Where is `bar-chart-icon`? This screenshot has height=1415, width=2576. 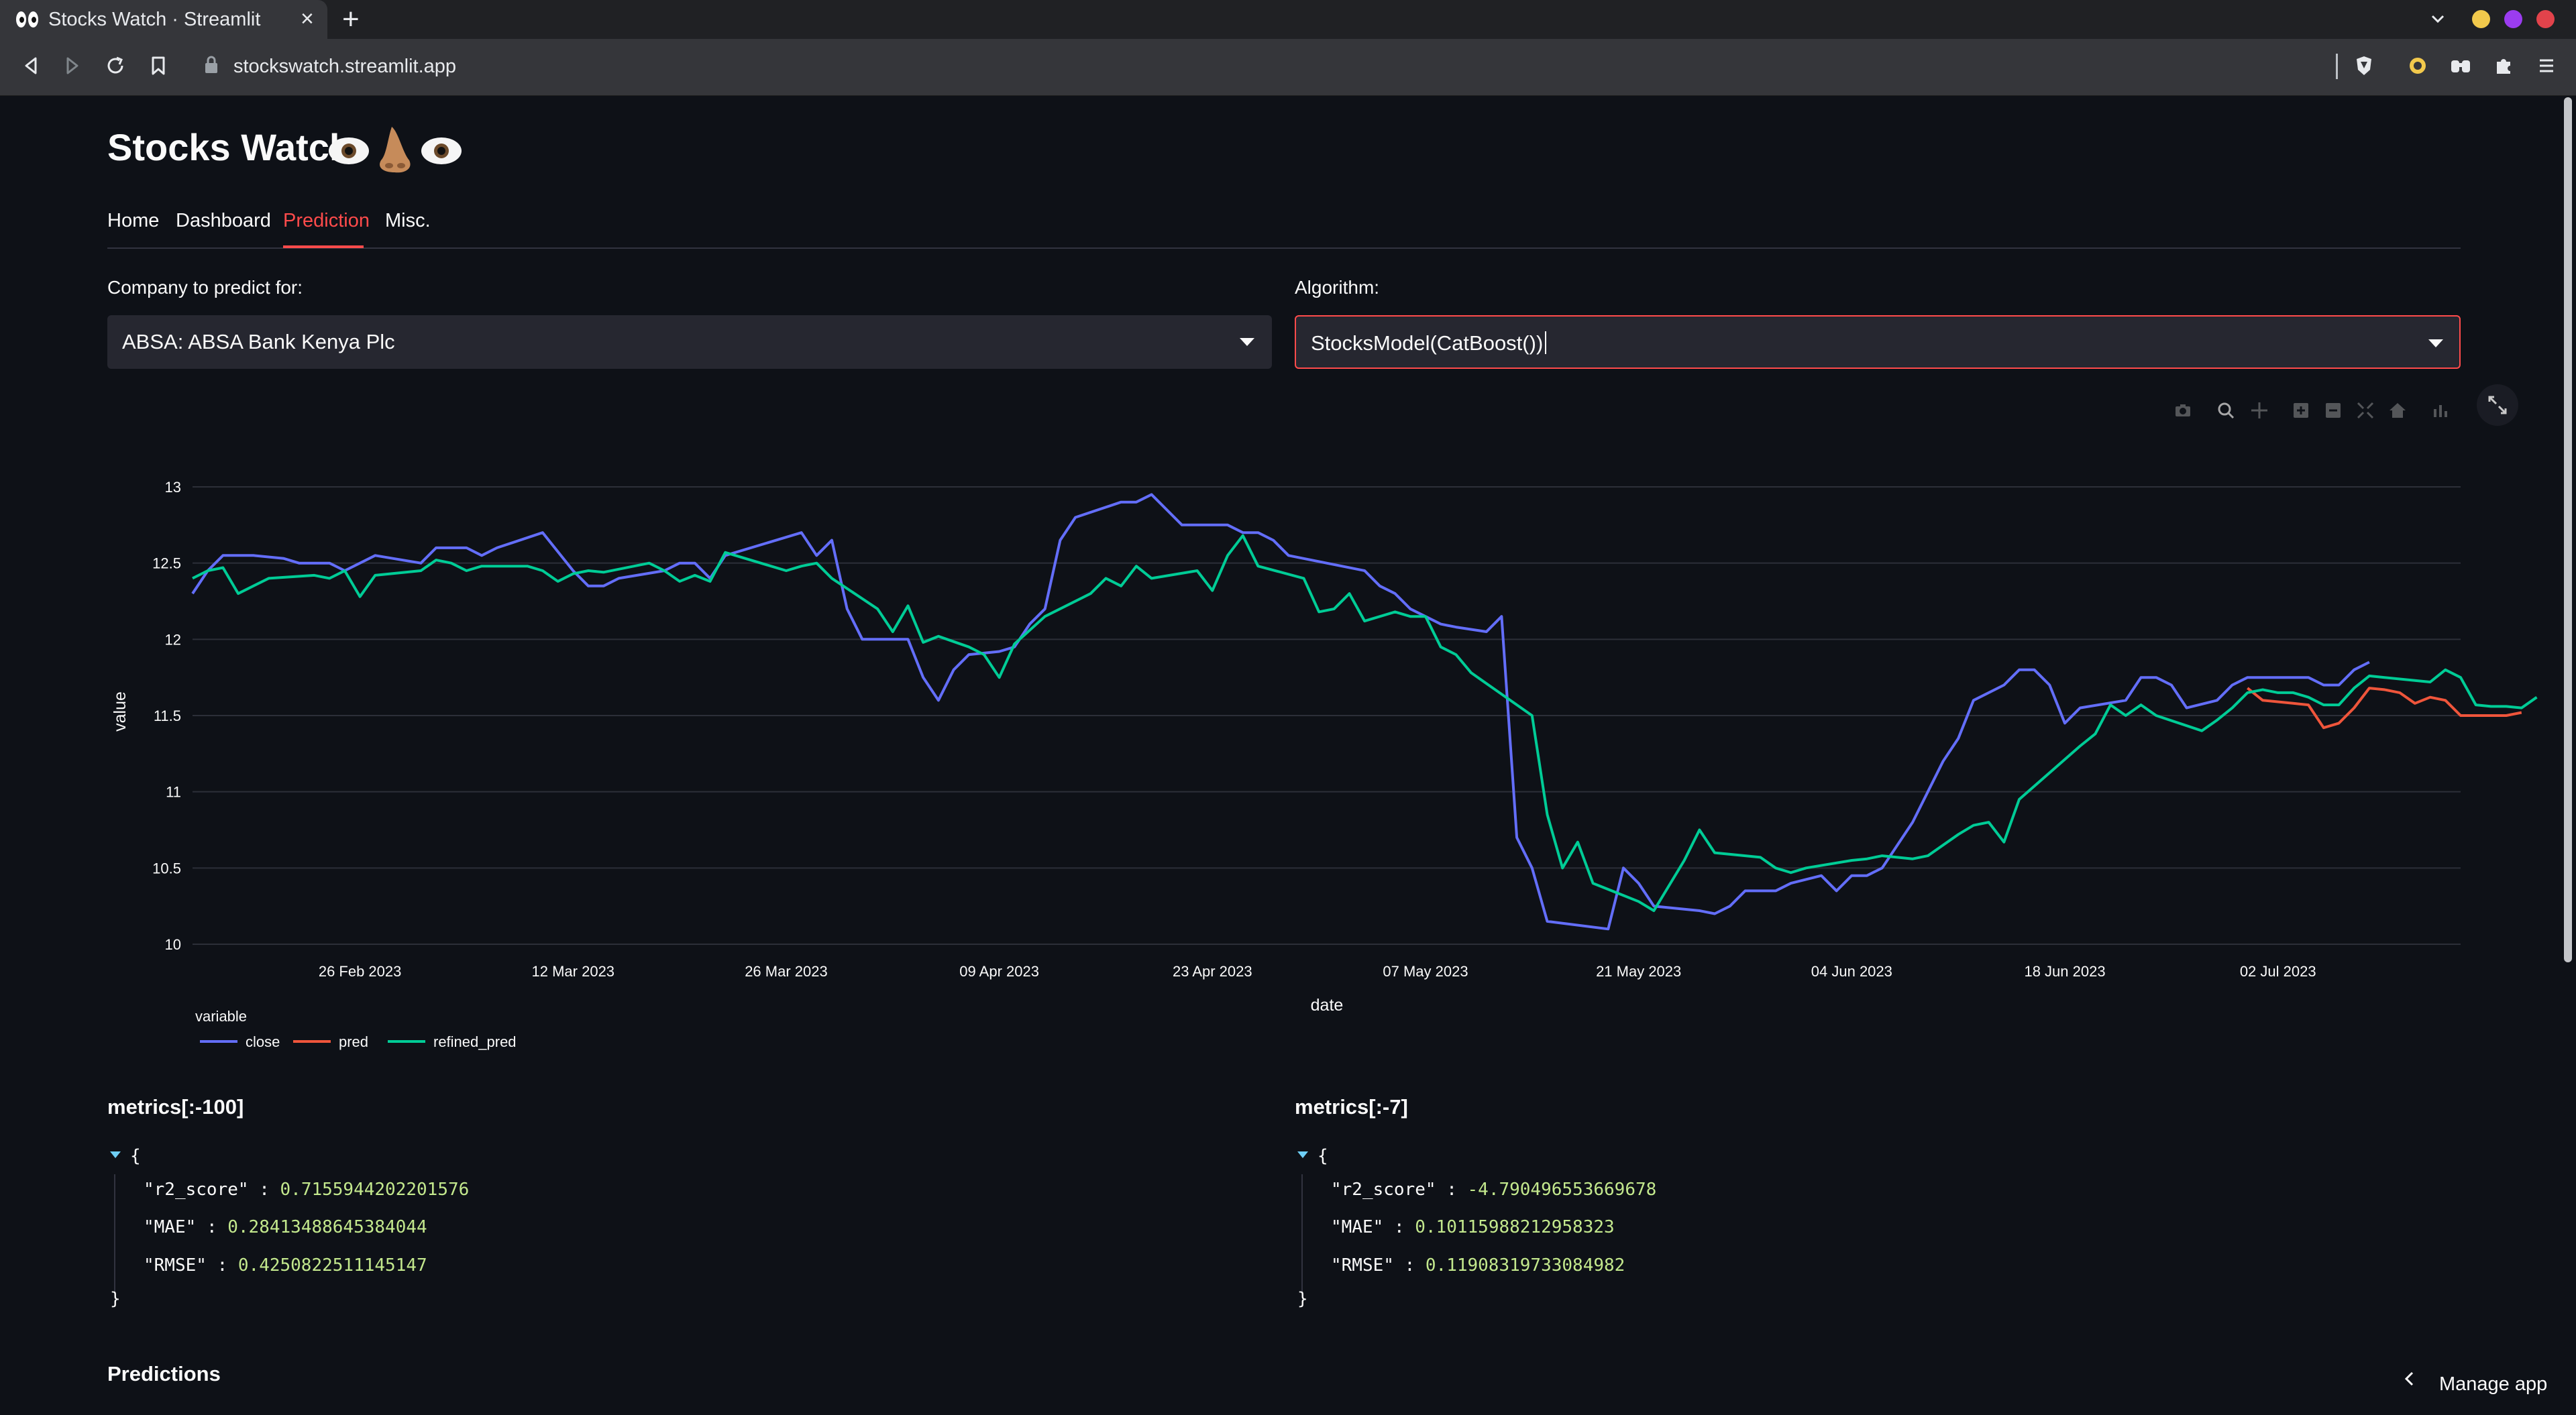
bar-chart-icon is located at coordinates (2440, 410).